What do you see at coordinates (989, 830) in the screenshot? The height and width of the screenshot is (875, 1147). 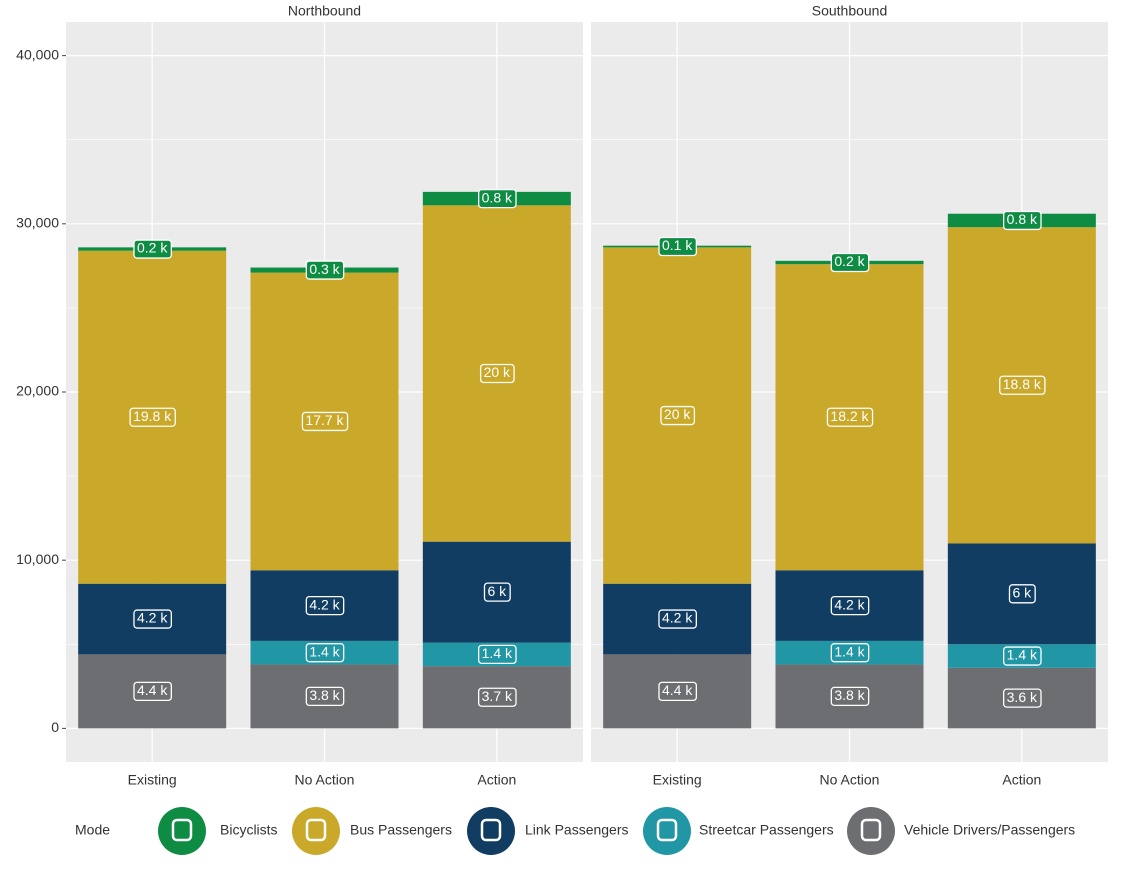 I see `legend-label: Vehicle Drivers/Passengers` at bounding box center [989, 830].